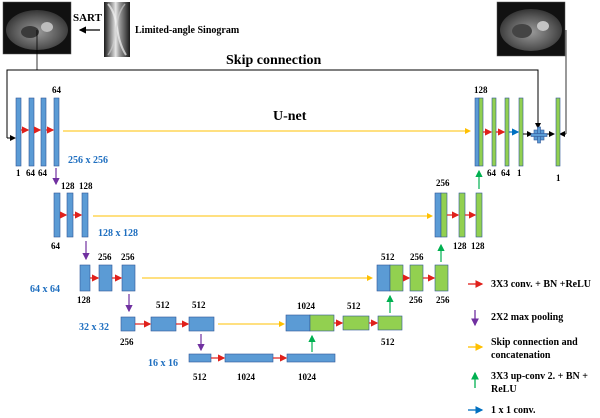  I want to click on final-output-block, so click(558, 132).